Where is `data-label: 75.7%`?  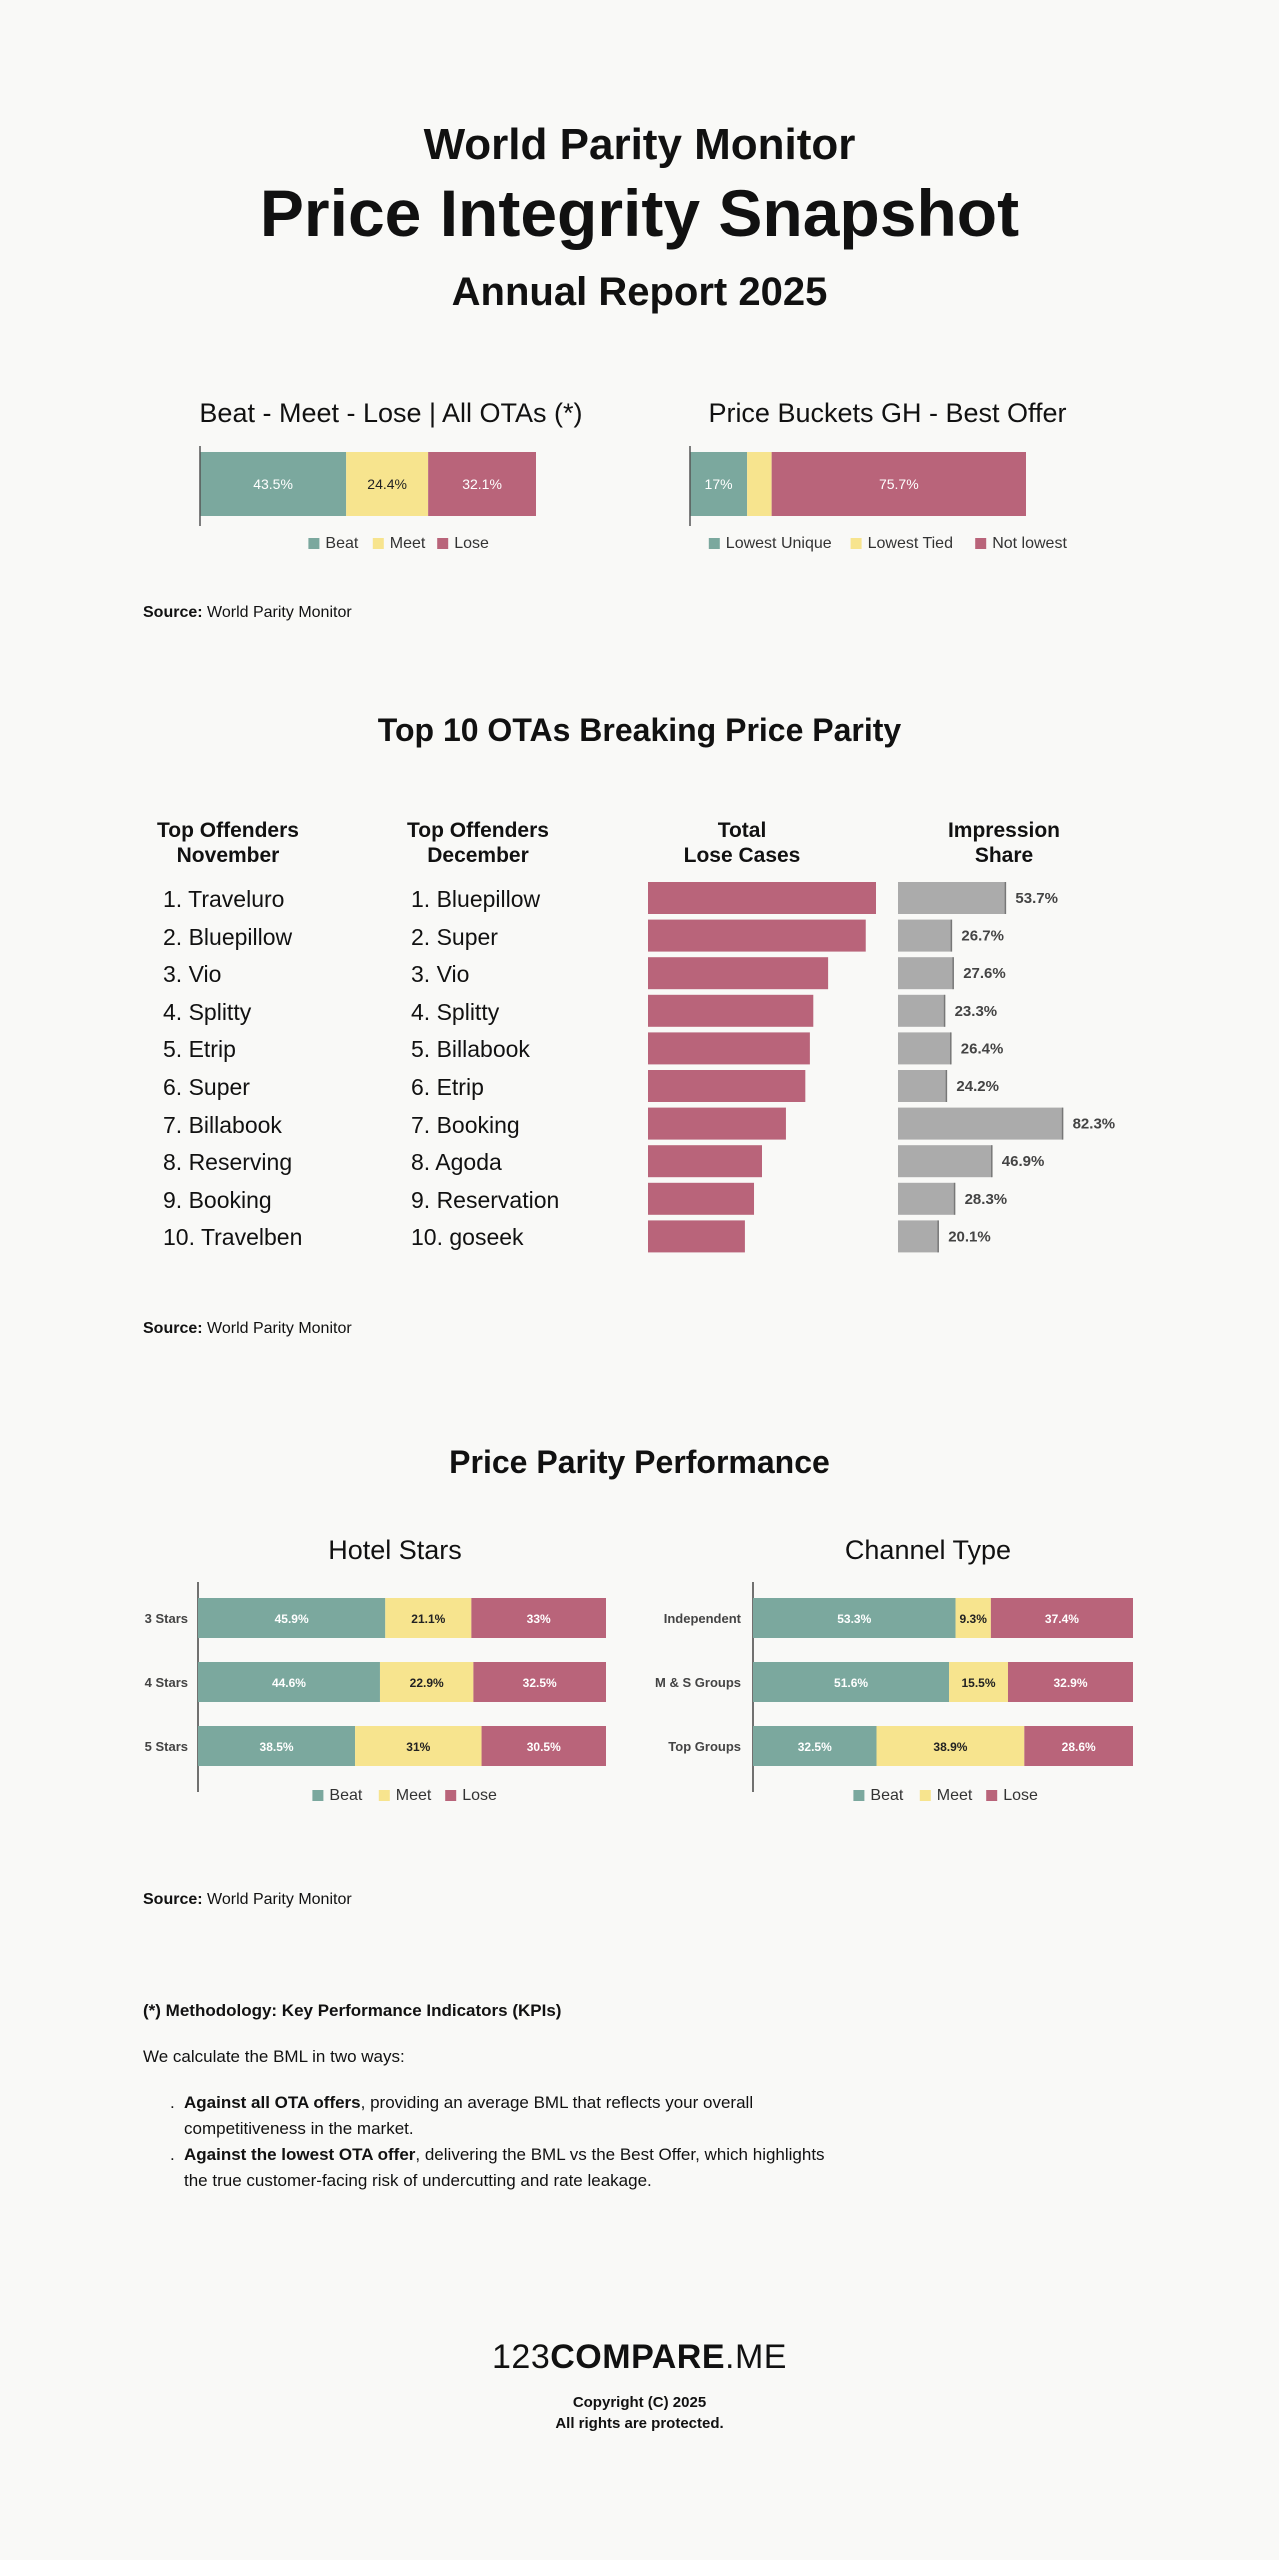
data-label: 75.7% is located at coordinates (899, 484).